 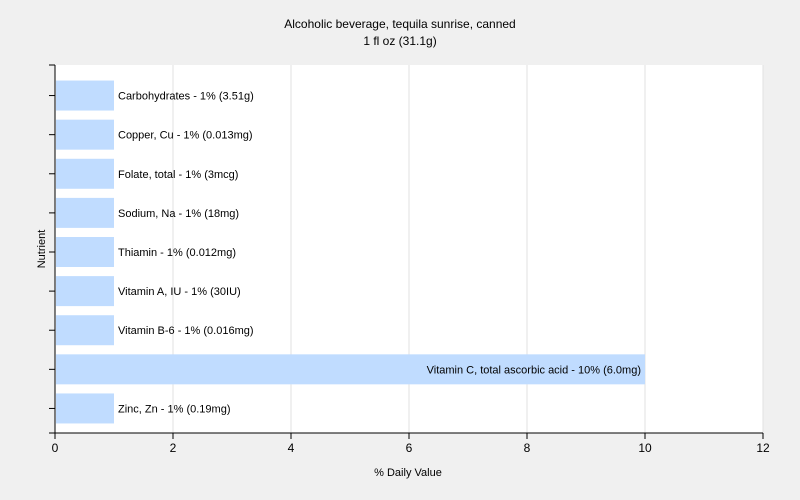 I want to click on bar-label: Vitamin B-6 - 1% (0.016mg), so click(x=186, y=331).